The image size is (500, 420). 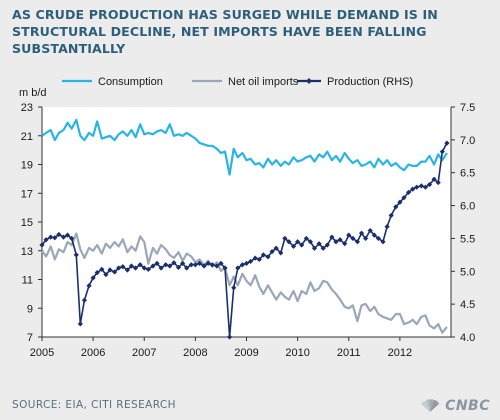 I want to click on right-tick-label: 7.5, so click(x=467, y=108).